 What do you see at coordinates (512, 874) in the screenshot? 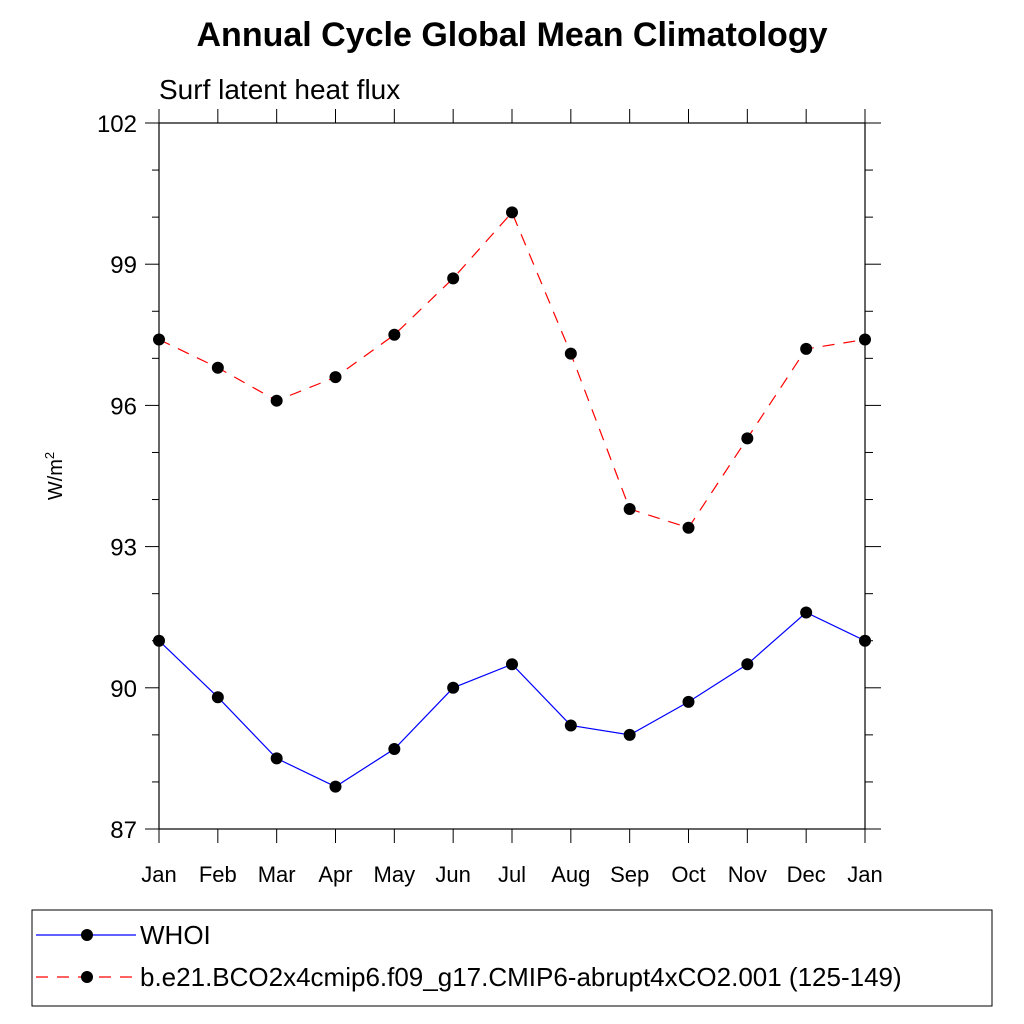
I see `x-tick-label: Jul` at bounding box center [512, 874].